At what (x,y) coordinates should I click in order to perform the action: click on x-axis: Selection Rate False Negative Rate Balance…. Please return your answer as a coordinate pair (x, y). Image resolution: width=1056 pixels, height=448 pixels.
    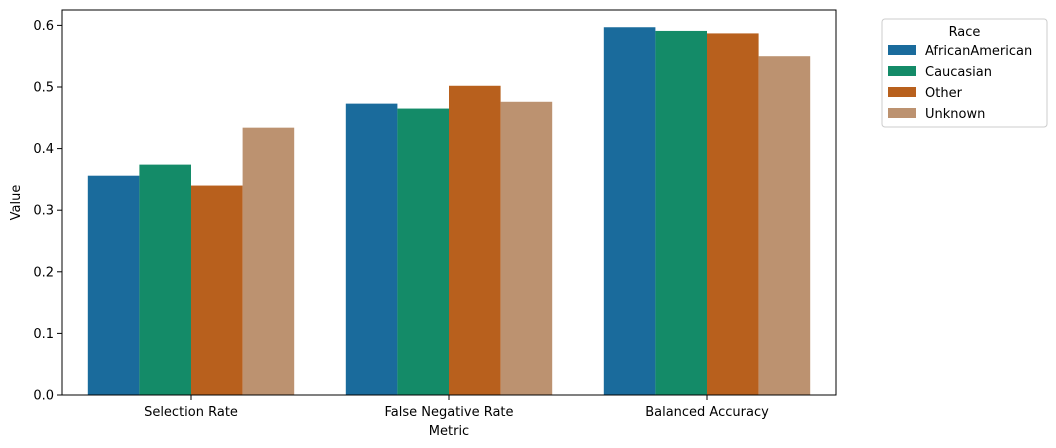
    Looking at the image, I should click on (456, 407).